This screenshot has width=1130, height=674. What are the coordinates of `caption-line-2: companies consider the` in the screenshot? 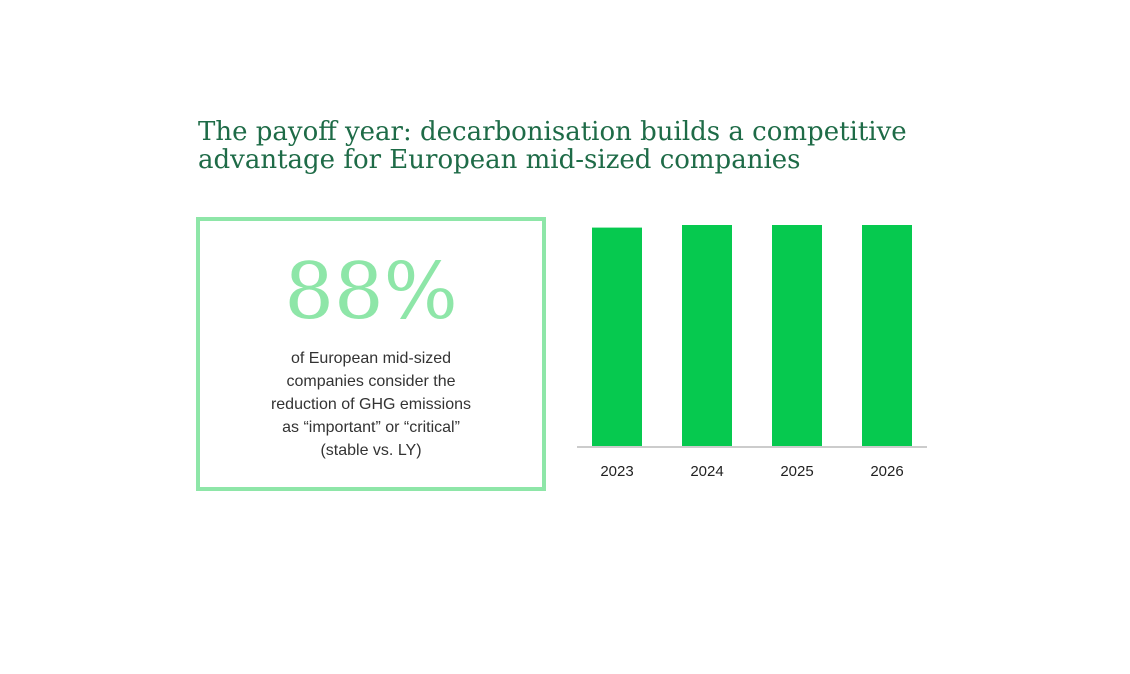 It's located at (371, 381).